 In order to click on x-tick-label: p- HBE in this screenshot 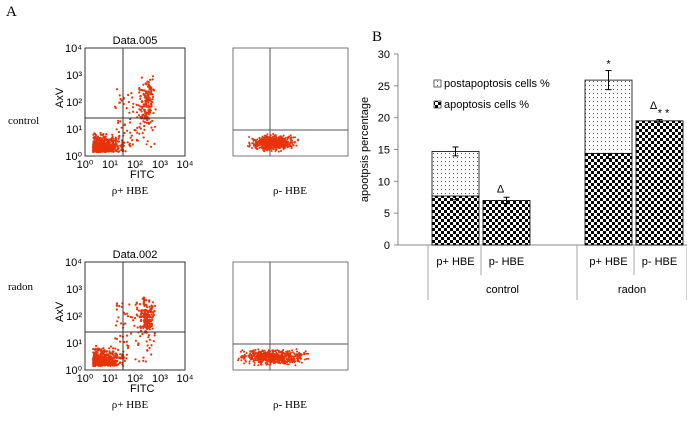, I will do `click(506, 262)`.